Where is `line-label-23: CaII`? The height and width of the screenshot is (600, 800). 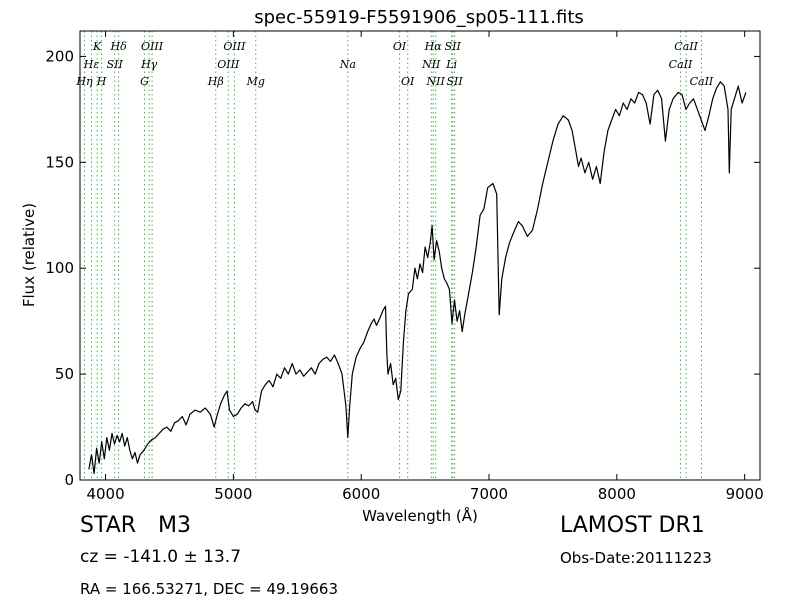 line-label-23: CaII is located at coordinates (686, 46).